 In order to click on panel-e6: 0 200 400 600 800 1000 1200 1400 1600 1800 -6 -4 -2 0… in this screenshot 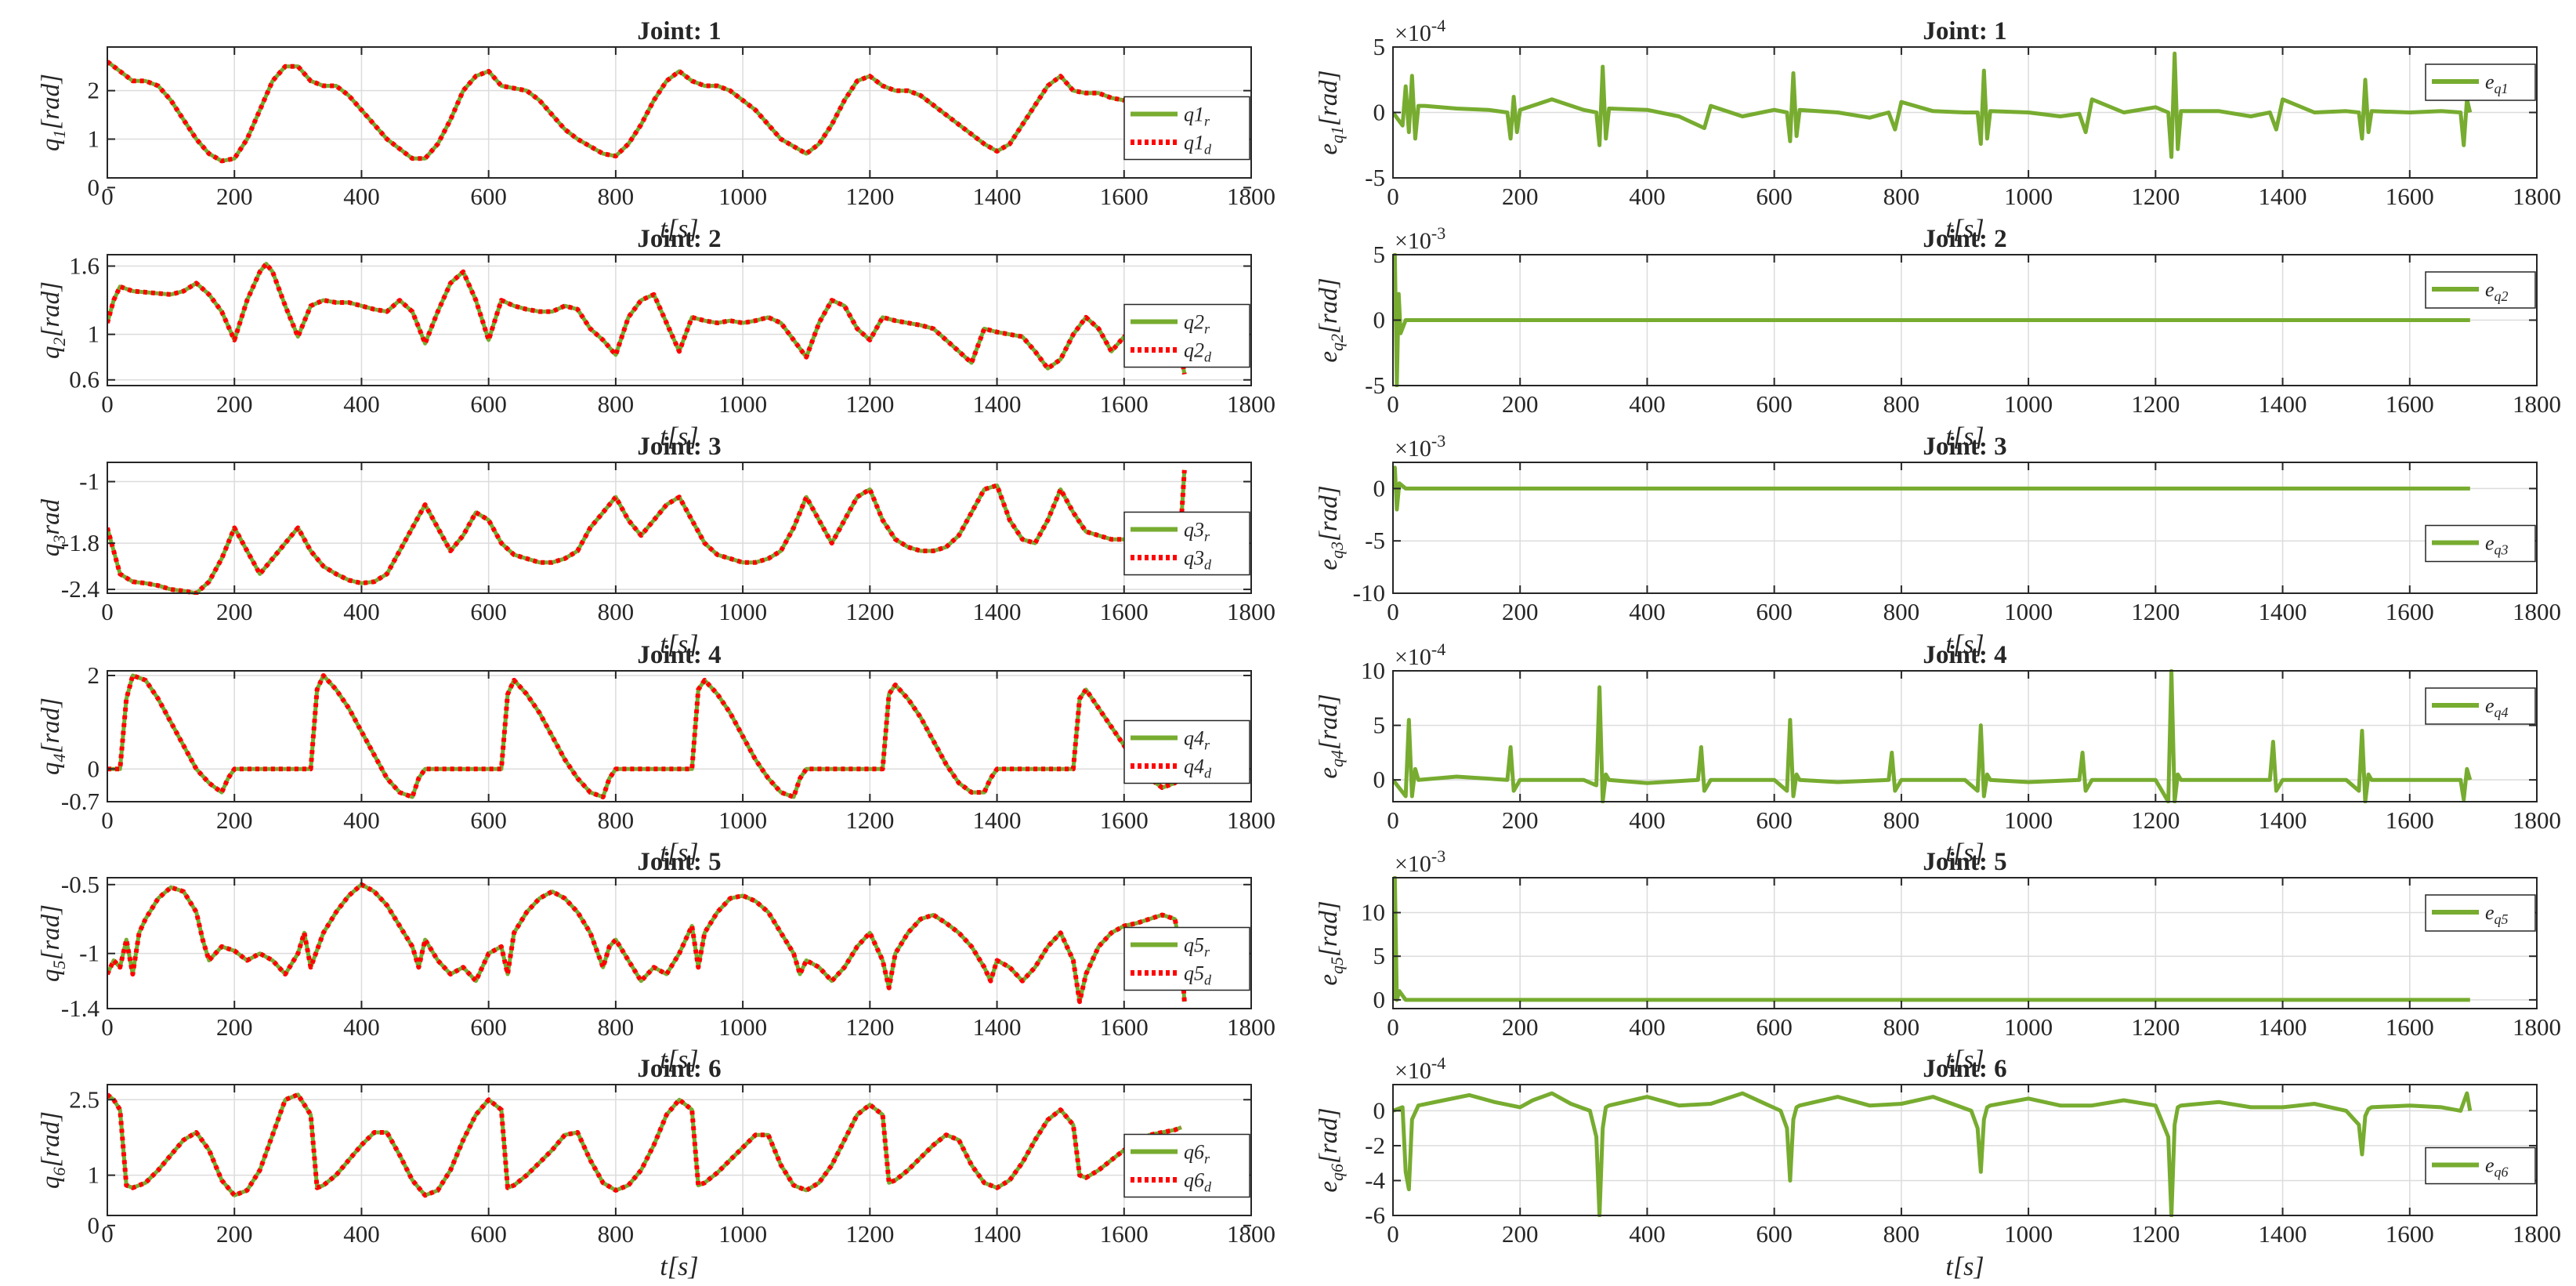, I will do `click(1938, 1167)`.